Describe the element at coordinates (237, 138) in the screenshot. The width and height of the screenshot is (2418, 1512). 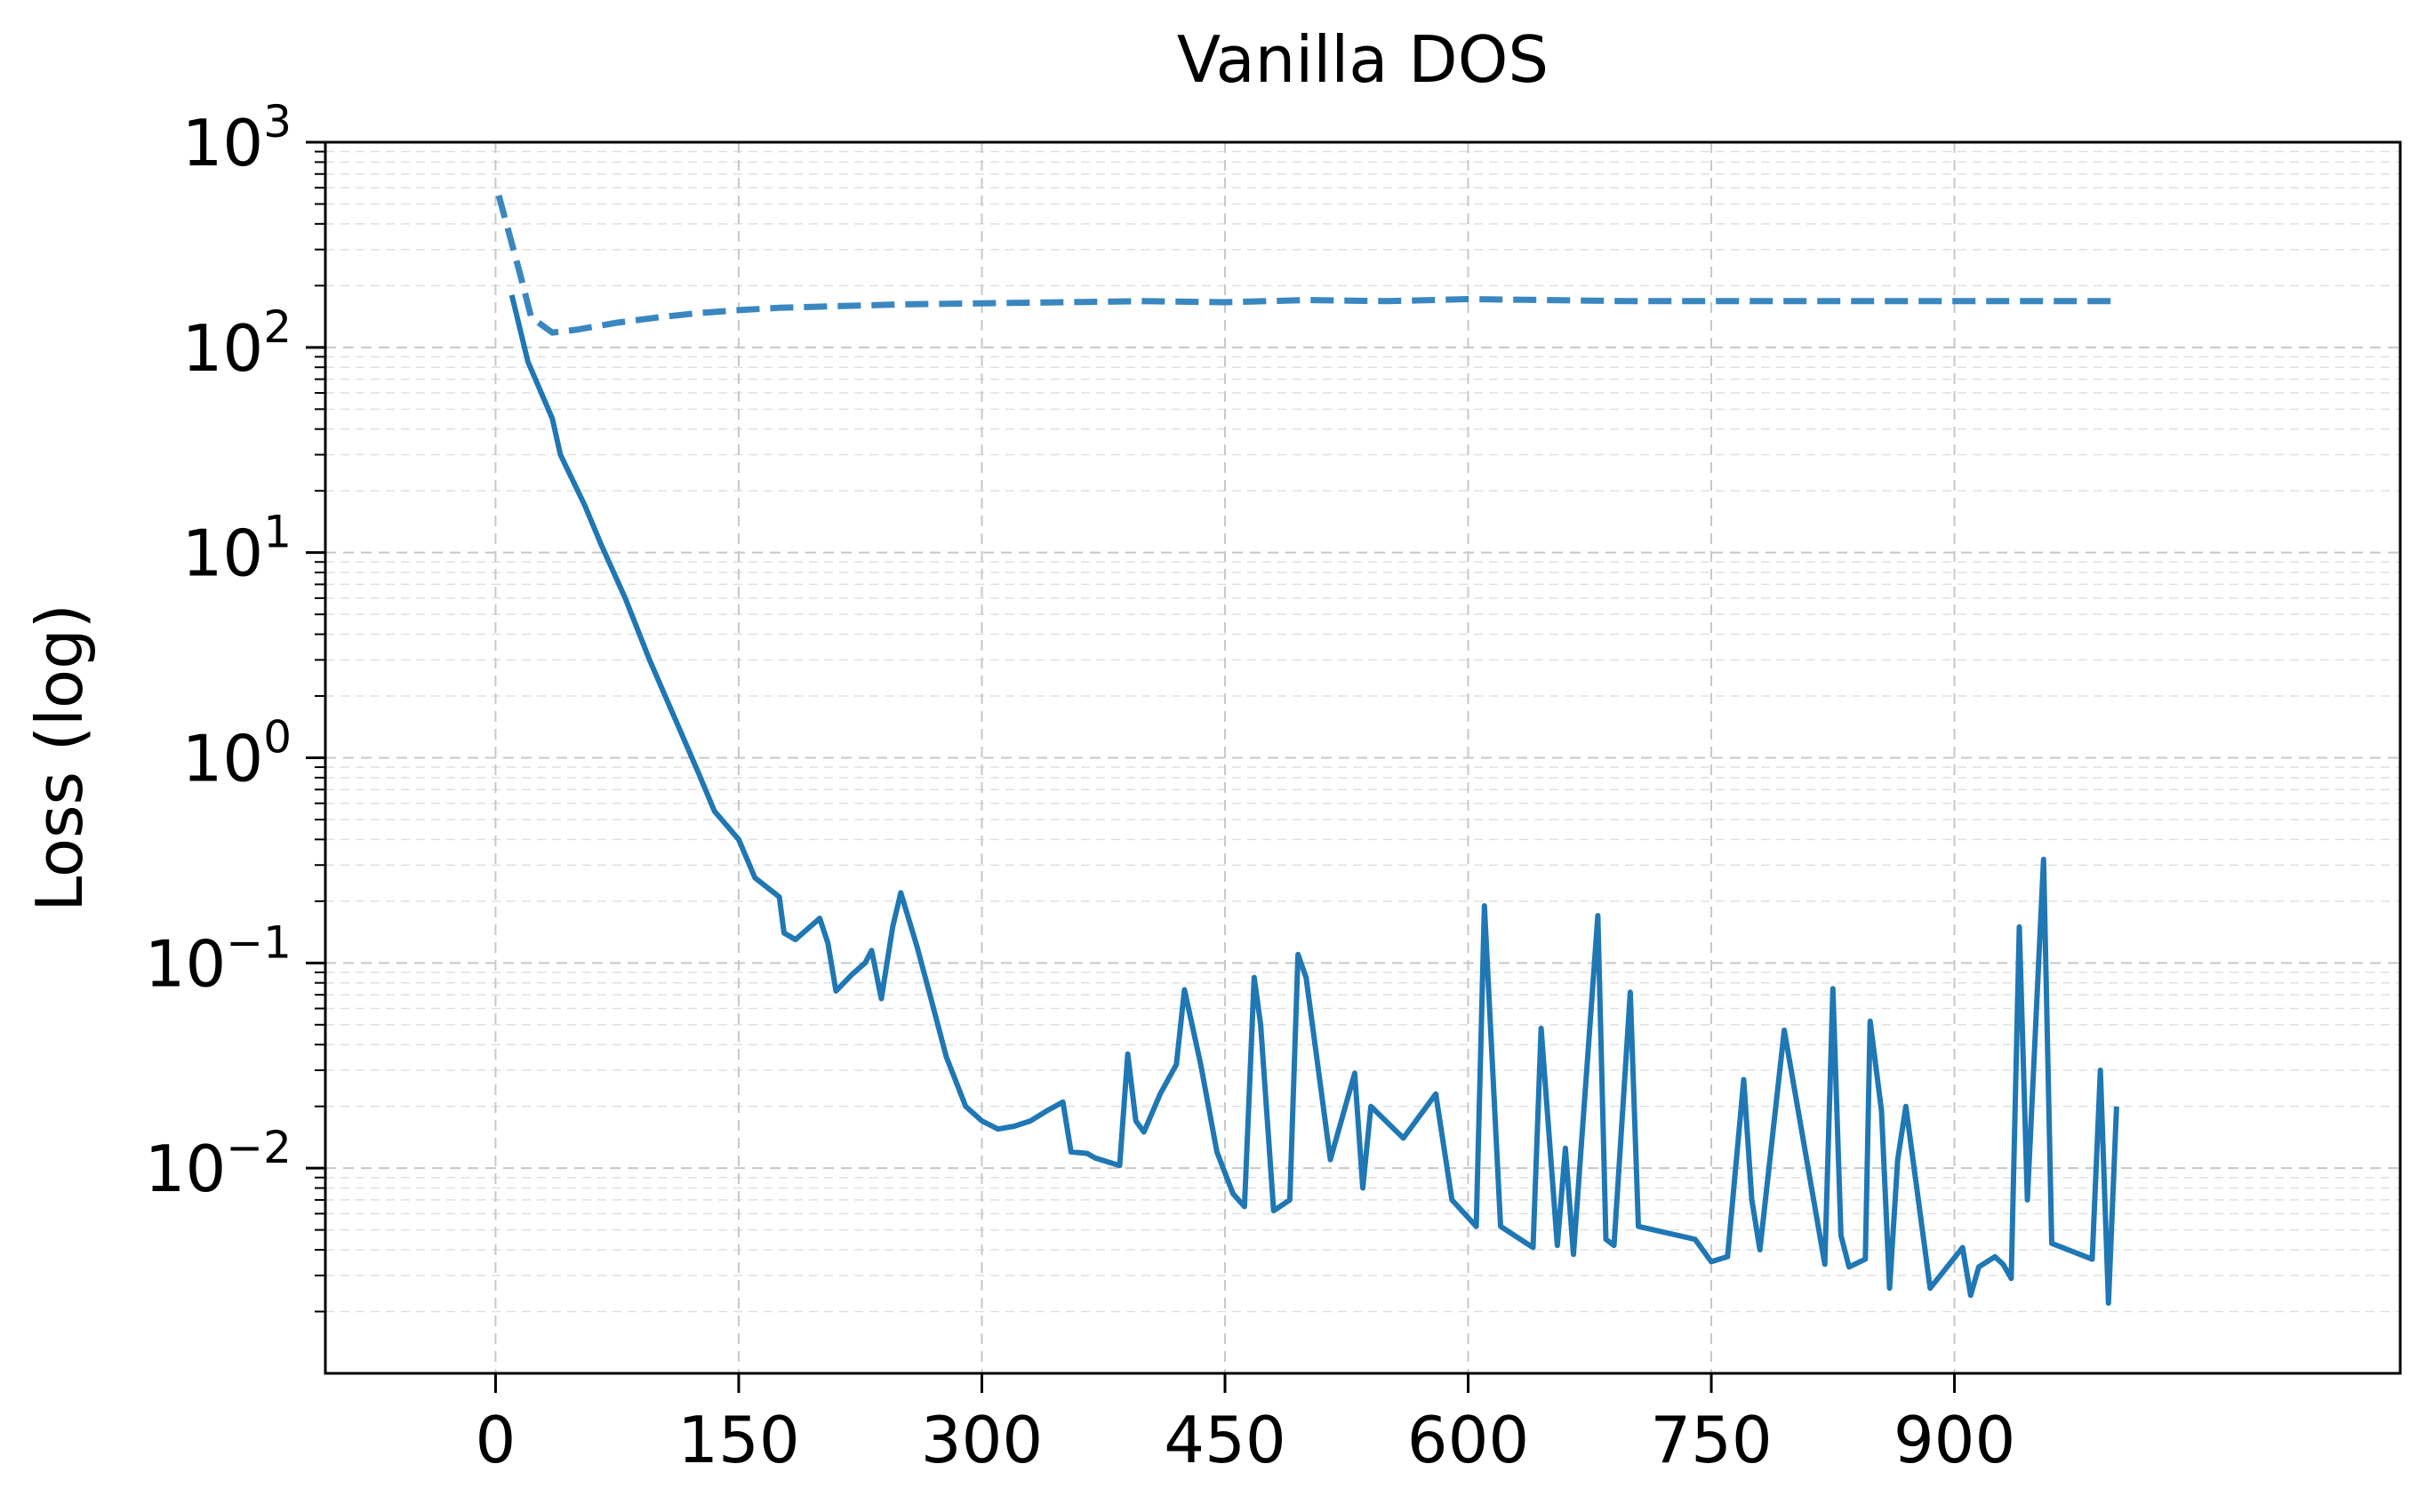
I see `y-tick-label: 10³` at that location.